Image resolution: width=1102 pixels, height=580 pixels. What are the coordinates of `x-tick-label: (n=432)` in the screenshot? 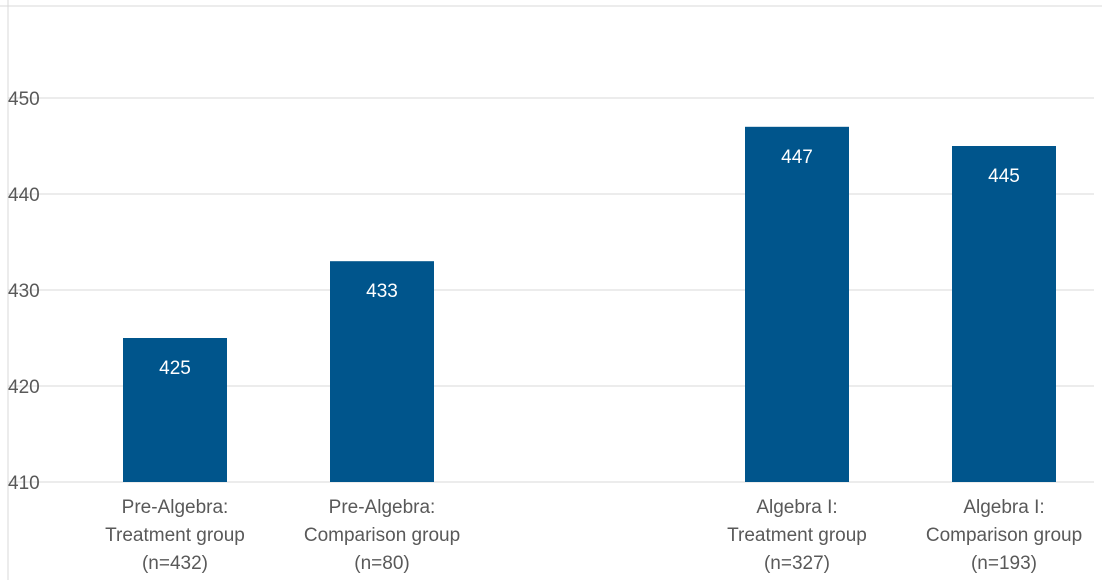 It's located at (175, 563).